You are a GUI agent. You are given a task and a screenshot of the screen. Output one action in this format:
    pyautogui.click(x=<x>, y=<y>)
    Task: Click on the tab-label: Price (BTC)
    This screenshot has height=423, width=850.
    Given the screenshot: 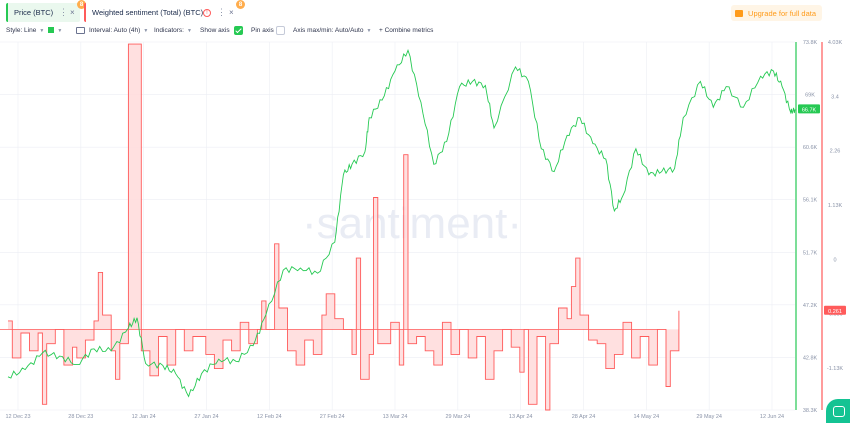 What is the action you would take?
    pyautogui.click(x=34, y=12)
    